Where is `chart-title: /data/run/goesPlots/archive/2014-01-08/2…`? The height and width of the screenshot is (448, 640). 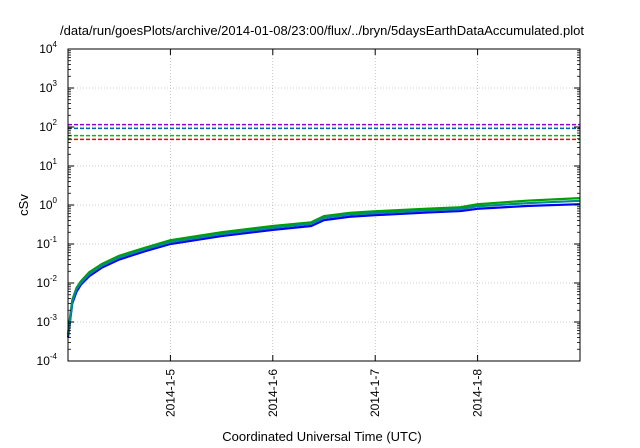 chart-title: /data/run/goesPlots/archive/2014-01-08/2… is located at coordinates (322, 30).